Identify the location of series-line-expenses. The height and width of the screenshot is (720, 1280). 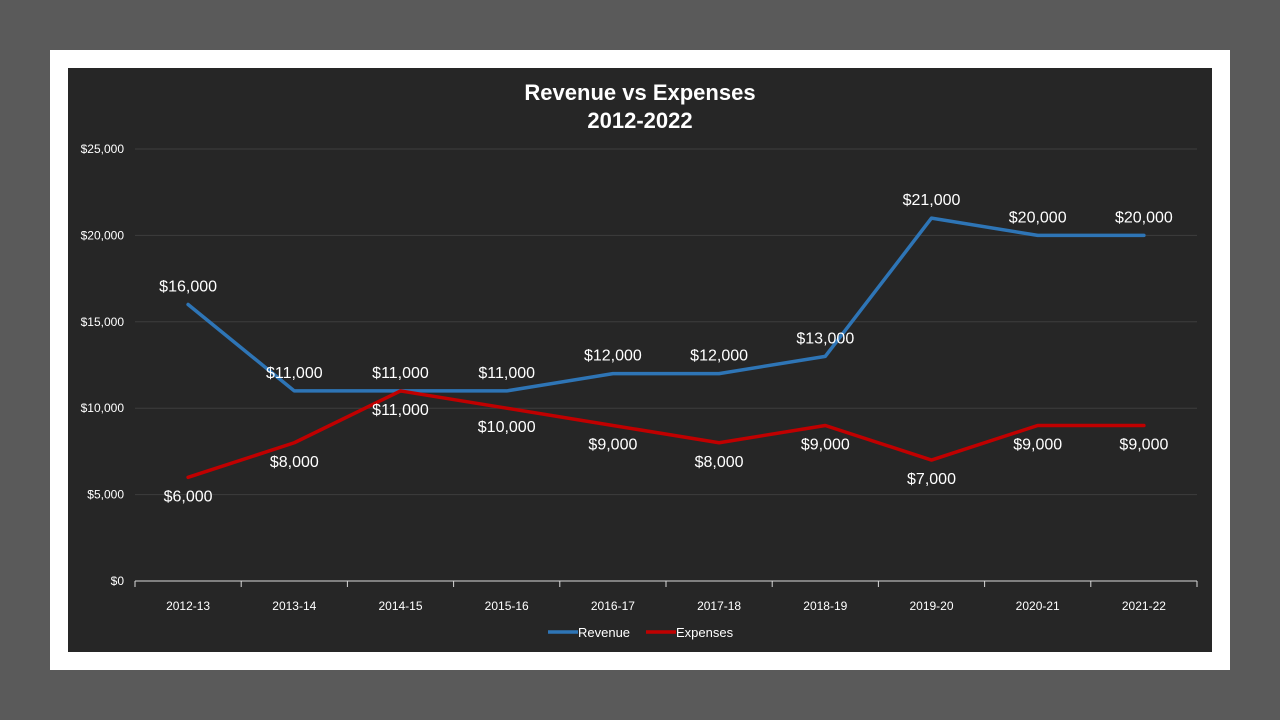
(666, 434).